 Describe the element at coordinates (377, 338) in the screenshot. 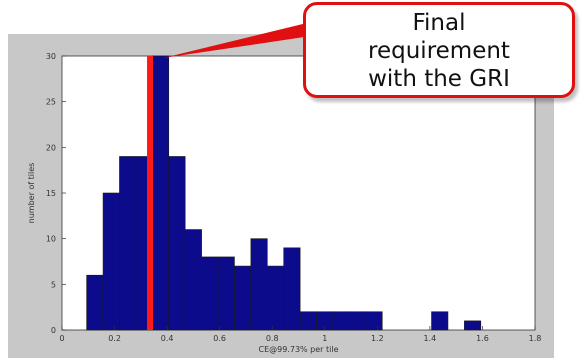

I see `x-tick-label: 1.2` at that location.